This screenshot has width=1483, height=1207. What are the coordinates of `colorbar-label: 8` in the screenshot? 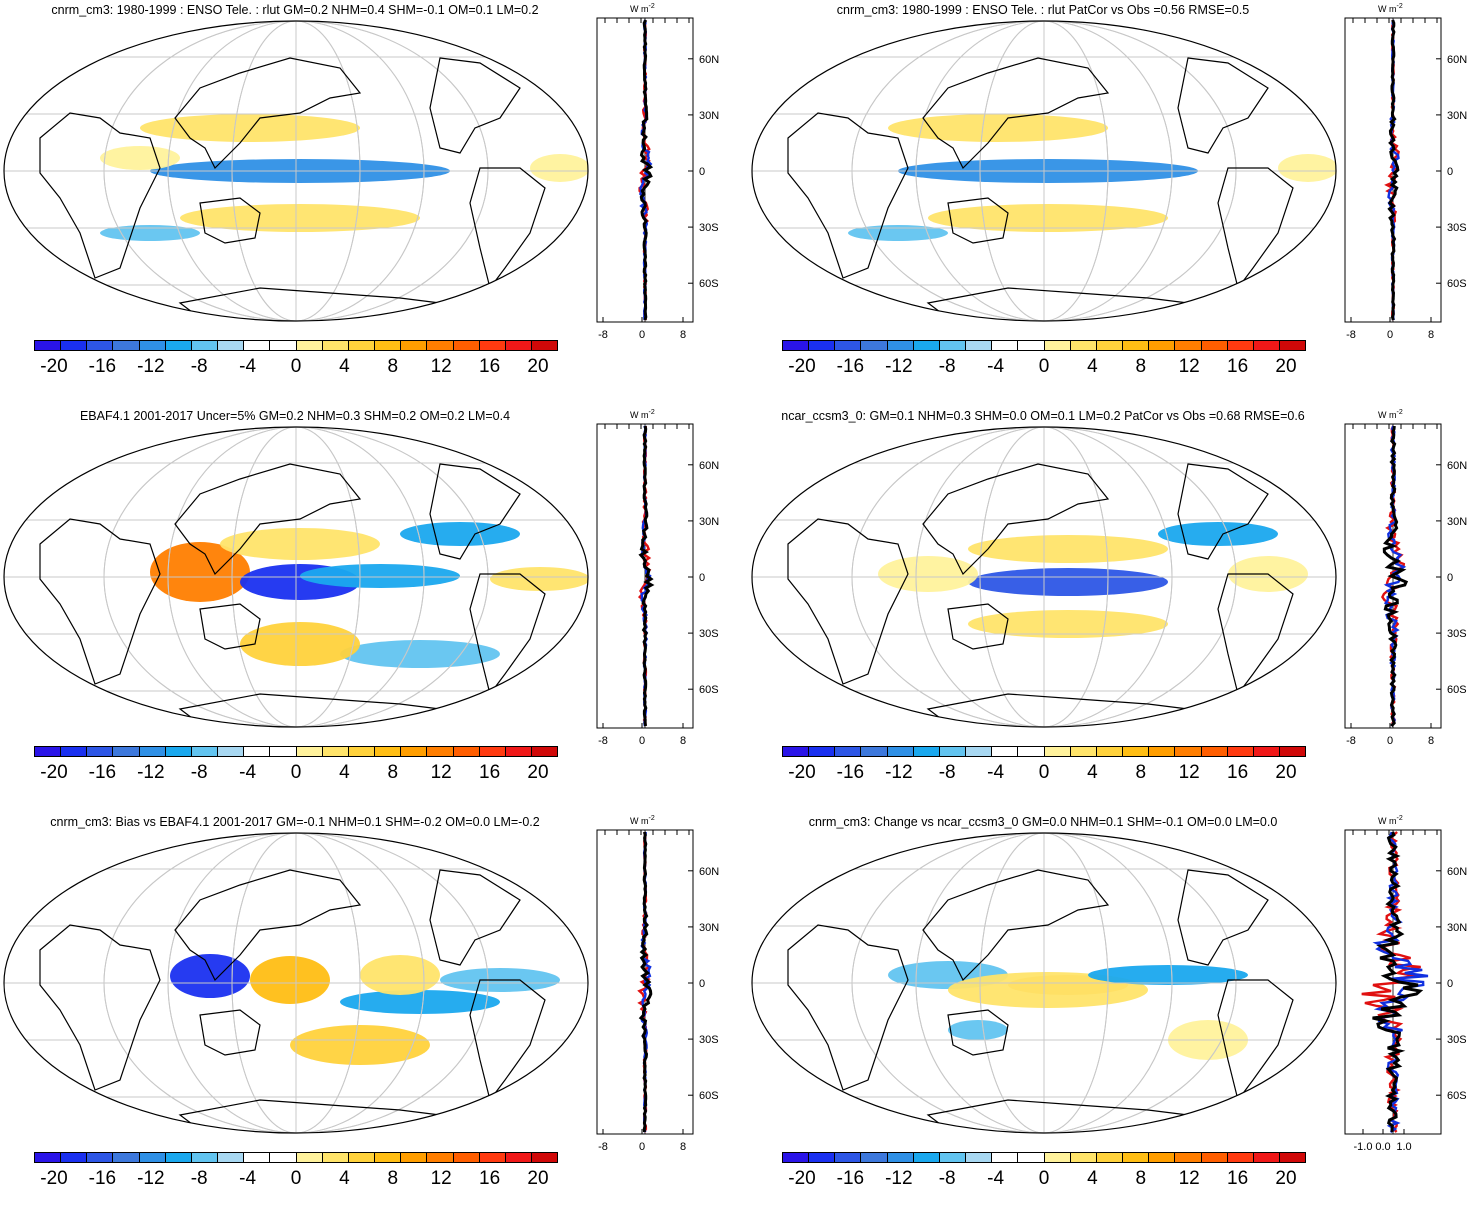 It's located at (1141, 366).